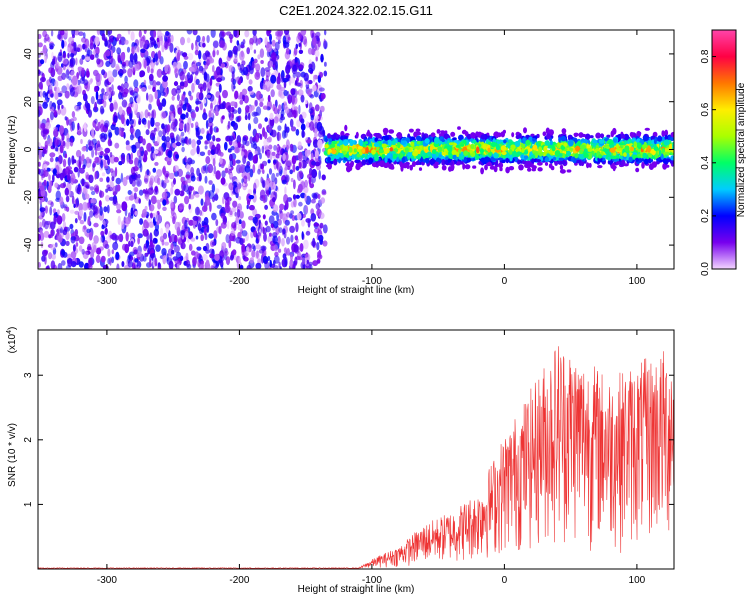 The width and height of the screenshot is (750, 600). What do you see at coordinates (705, 109) in the screenshot?
I see `colorbar-tick-label: 0.6` at bounding box center [705, 109].